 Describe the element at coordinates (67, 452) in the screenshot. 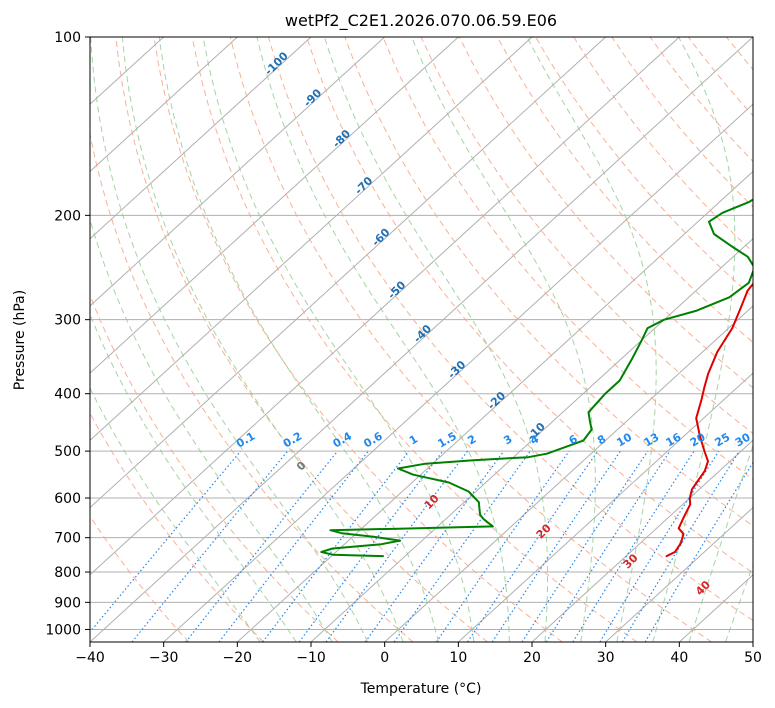

I see `y-tick-label: 500` at that location.